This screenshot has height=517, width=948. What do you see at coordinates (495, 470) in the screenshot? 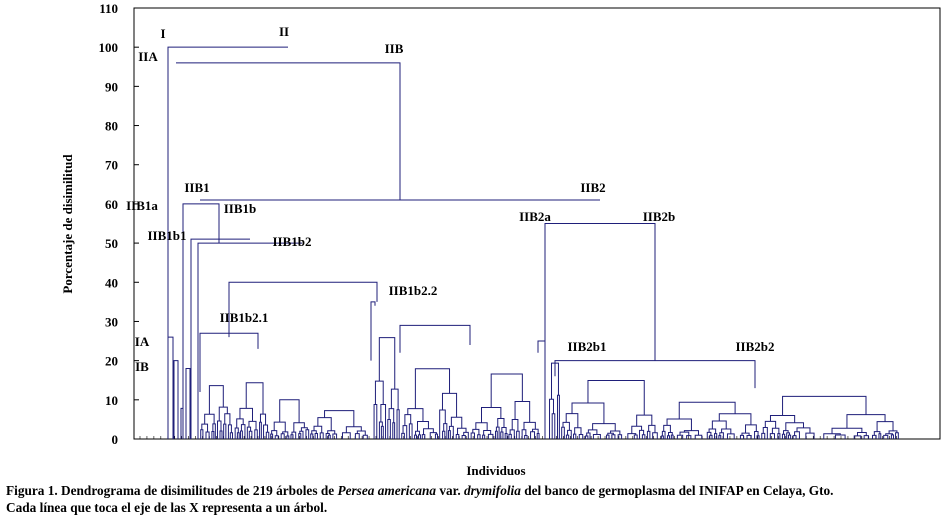
I see `x-axis-title: Individuos` at bounding box center [495, 470].